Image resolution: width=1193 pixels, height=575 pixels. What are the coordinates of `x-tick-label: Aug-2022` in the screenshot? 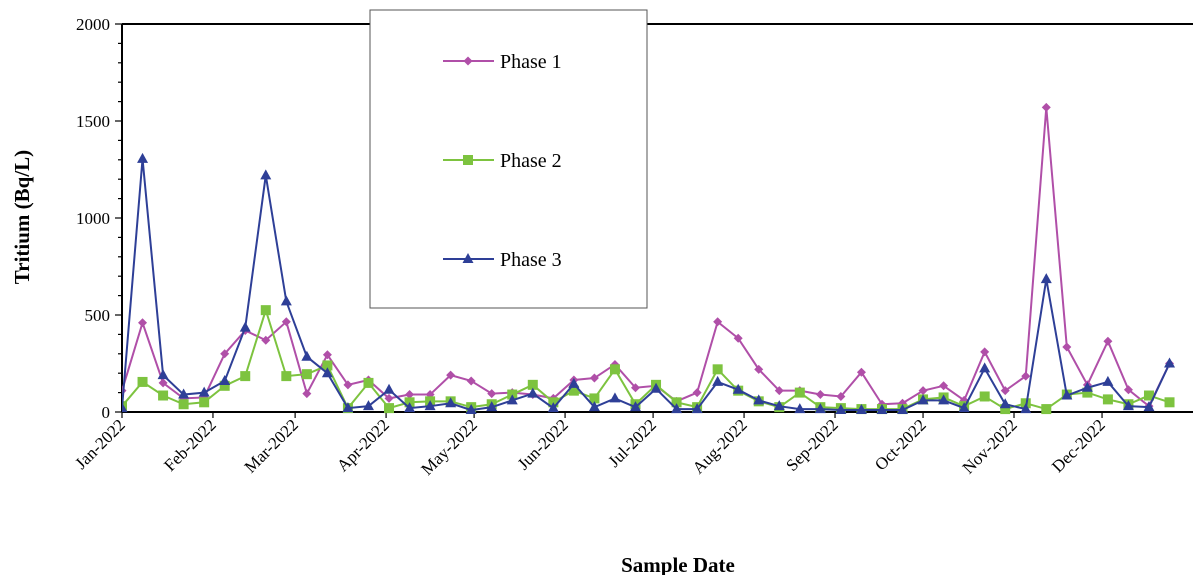 It's located at (720, 446).